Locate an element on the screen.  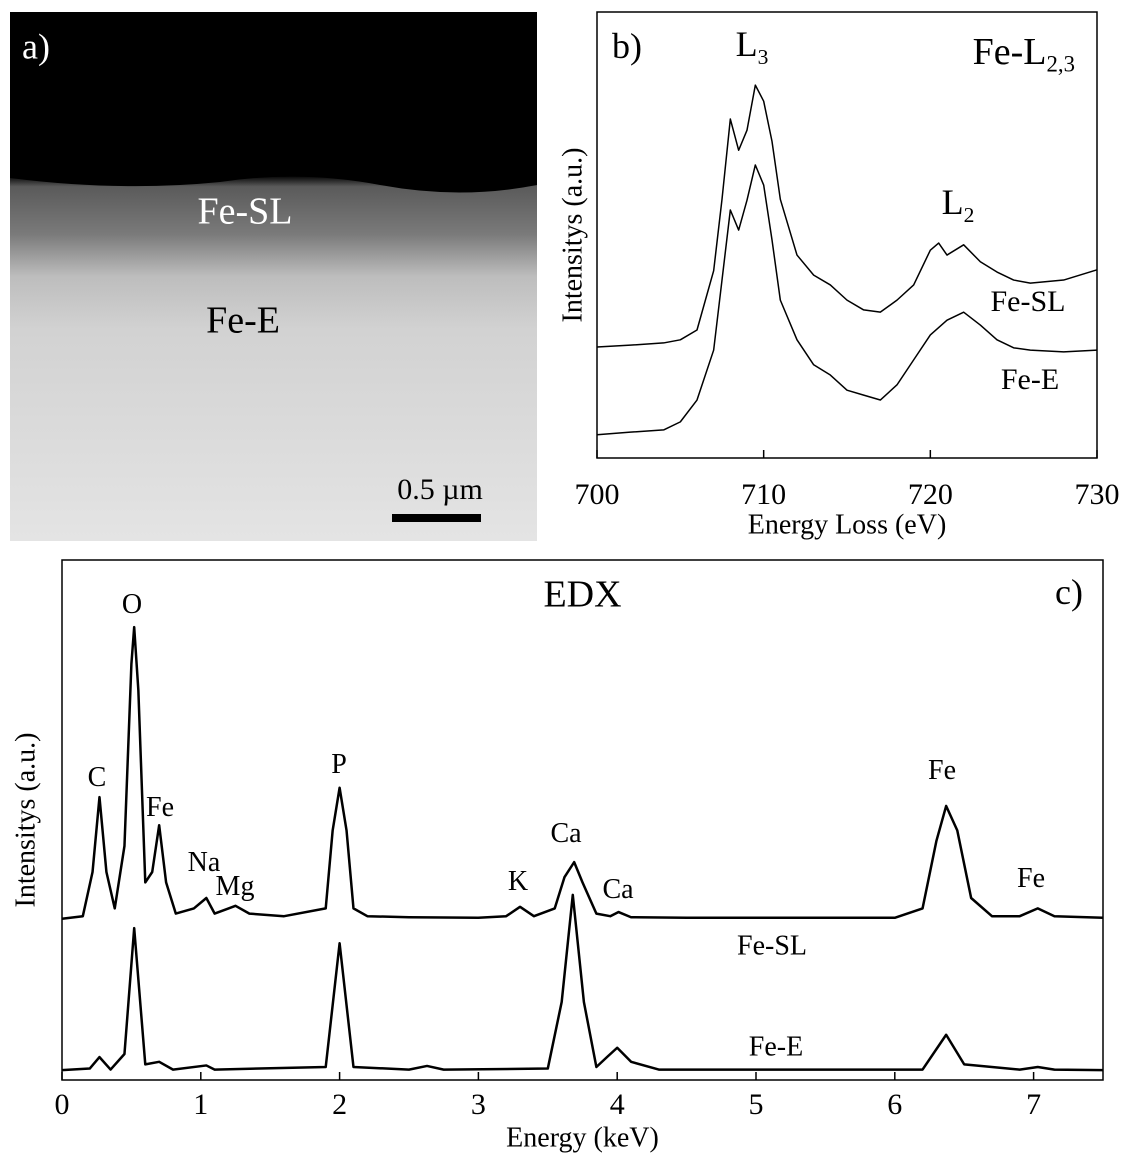
x-tick-label: 710 is located at coordinates (763, 494).